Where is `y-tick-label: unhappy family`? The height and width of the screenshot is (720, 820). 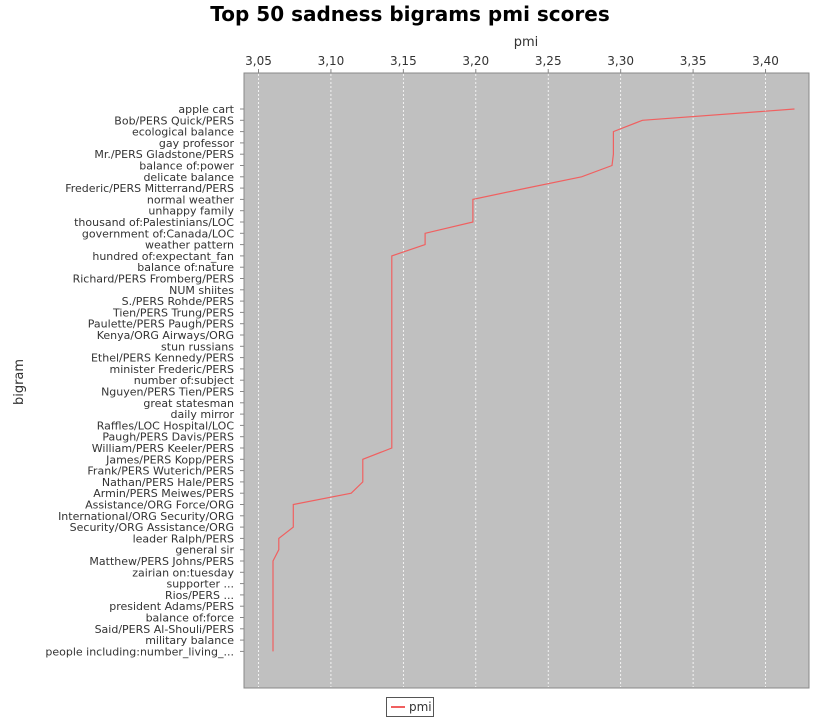
y-tick-label: unhappy family is located at coordinates (191, 211).